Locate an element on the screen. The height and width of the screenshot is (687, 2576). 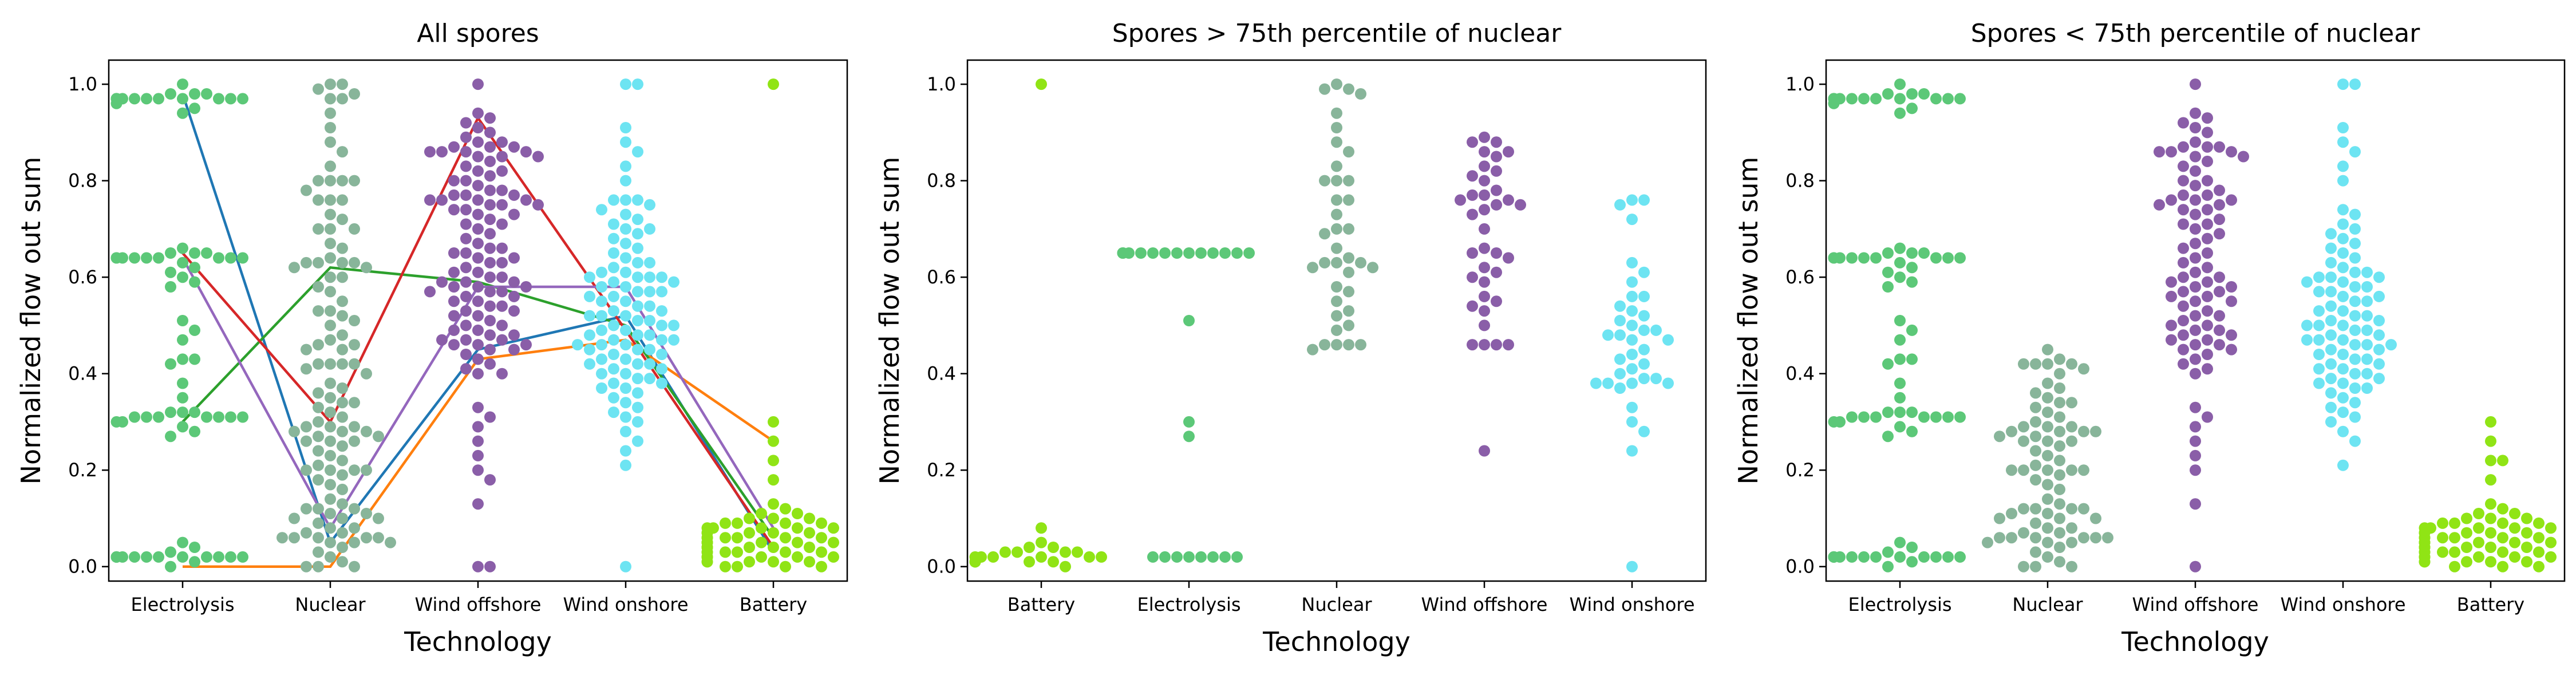
x-axis-label: Technology is located at coordinates (478, 642).